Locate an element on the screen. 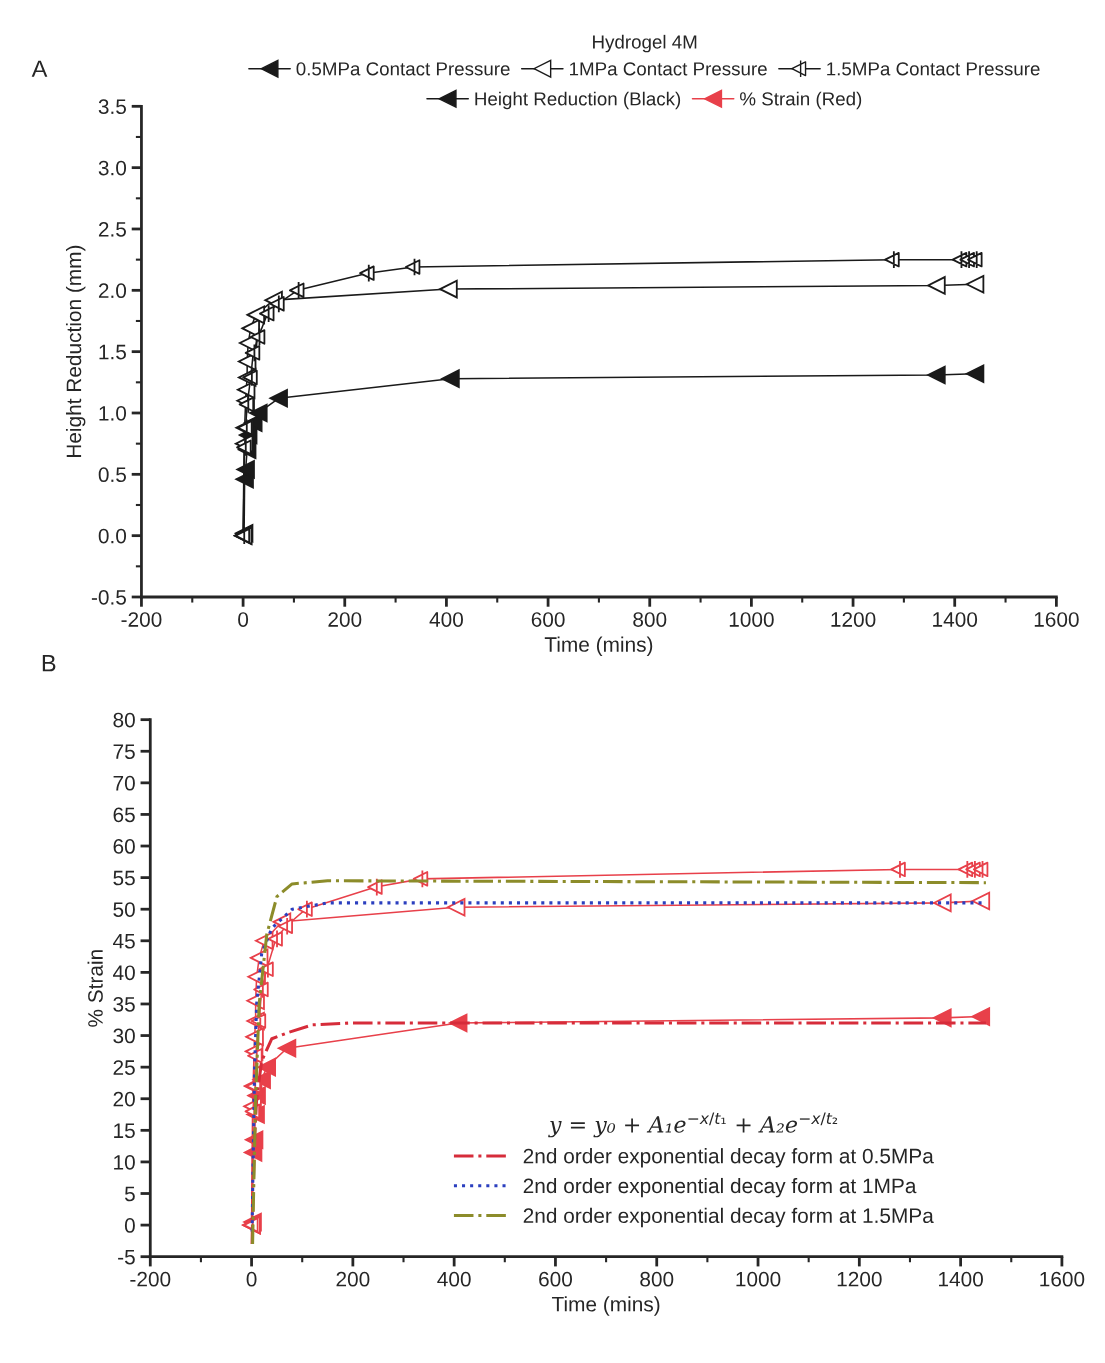 This screenshot has width=1105, height=1363. y-tick-label: 50 is located at coordinates (124, 909).